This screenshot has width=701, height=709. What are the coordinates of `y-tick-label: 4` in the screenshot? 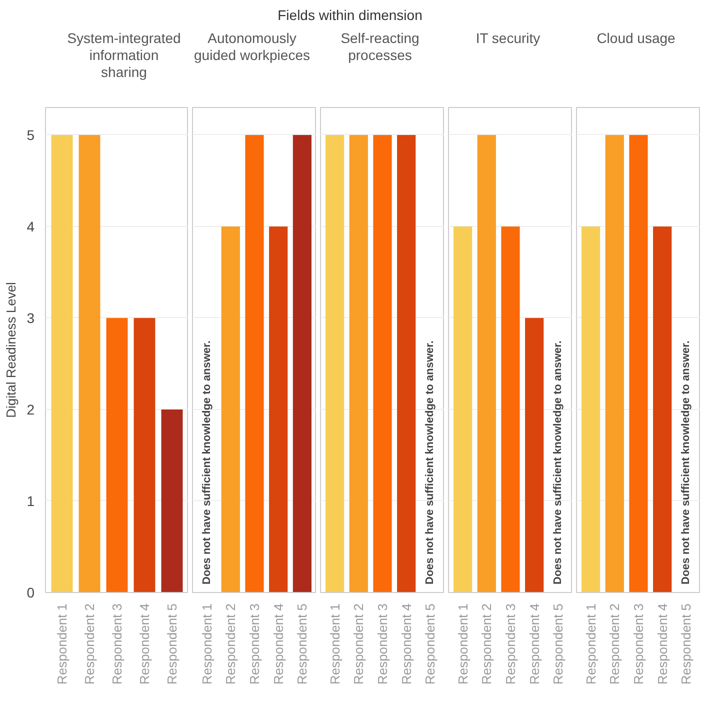 It's located at (30, 226).